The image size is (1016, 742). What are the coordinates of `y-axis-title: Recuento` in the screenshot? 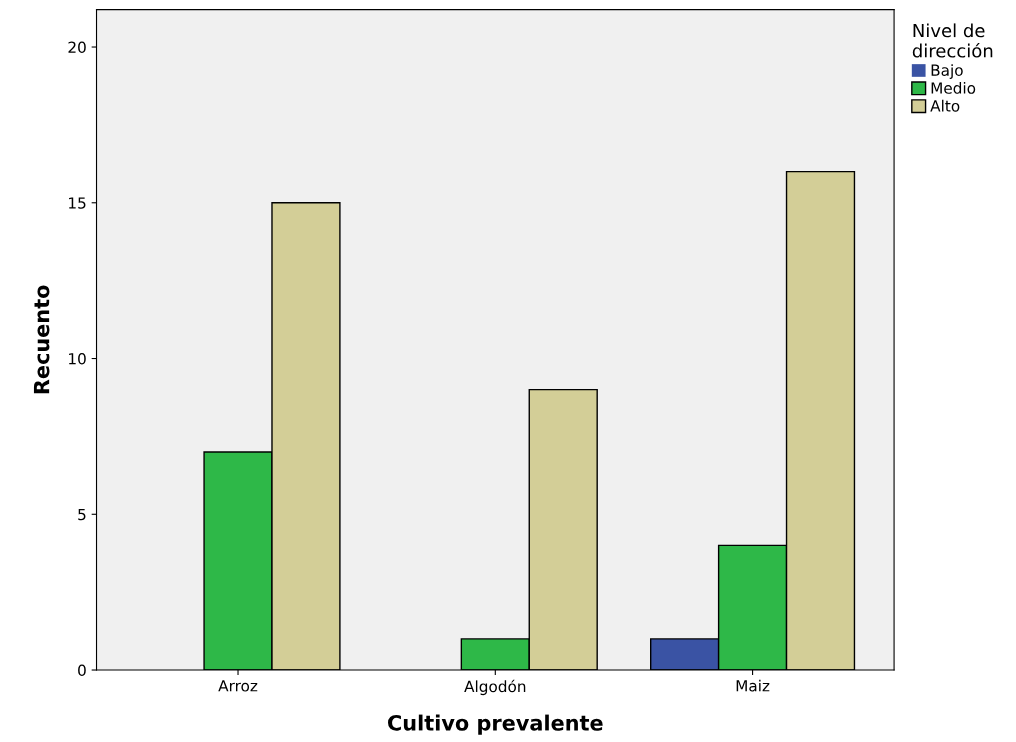 It's located at (41, 339).